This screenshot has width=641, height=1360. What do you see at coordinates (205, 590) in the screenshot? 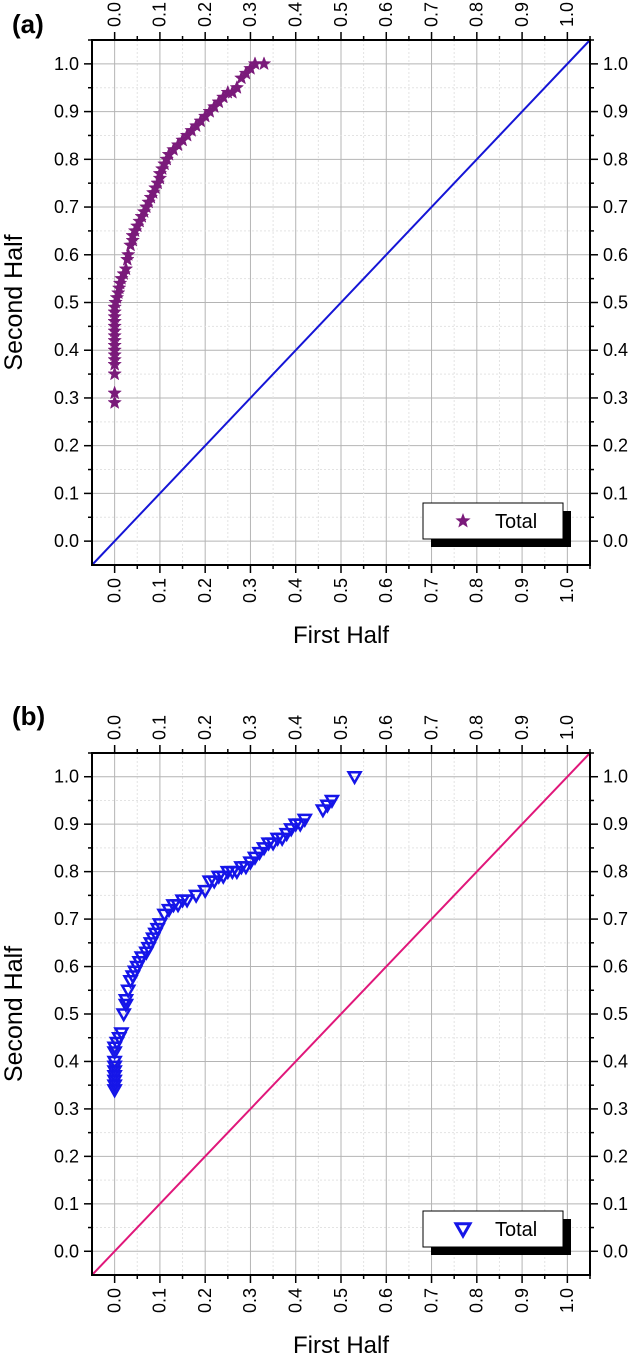
I see `x-tick-label-bottom: 0.2` at bounding box center [205, 590].